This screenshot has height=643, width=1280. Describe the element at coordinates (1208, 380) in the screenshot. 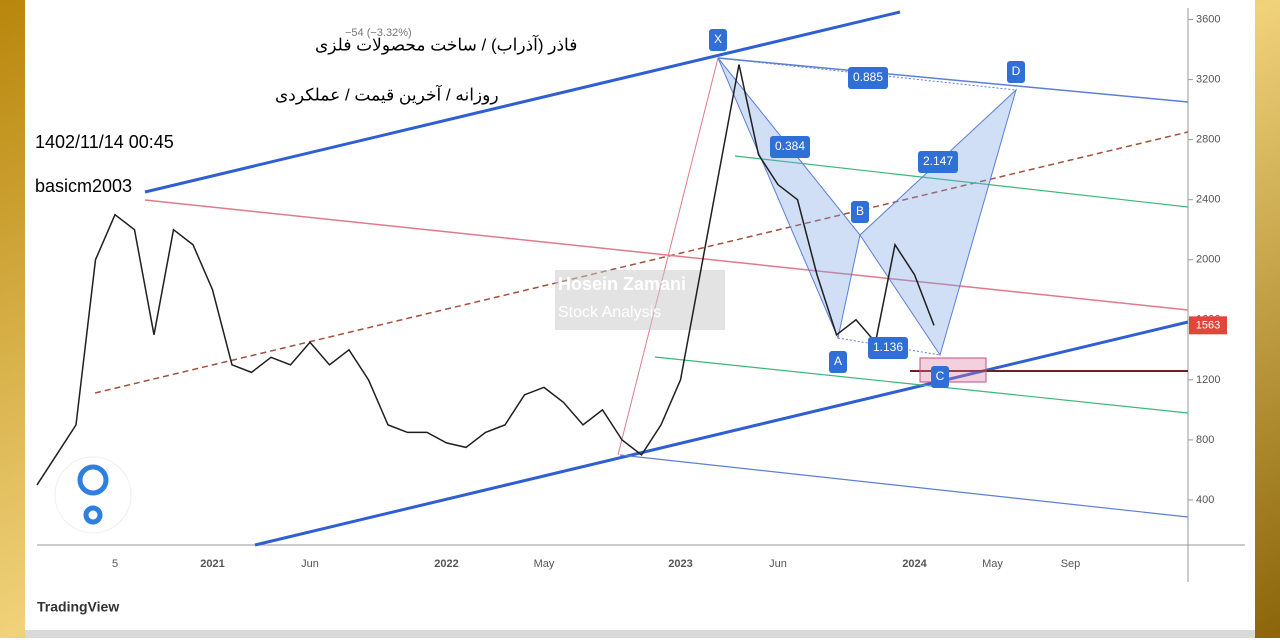

I see `y-tick-label: 1200` at that location.